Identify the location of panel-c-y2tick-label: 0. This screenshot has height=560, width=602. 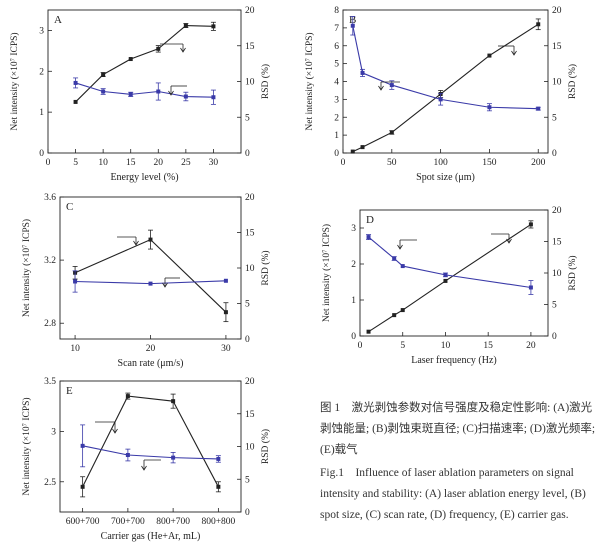
(247, 340).